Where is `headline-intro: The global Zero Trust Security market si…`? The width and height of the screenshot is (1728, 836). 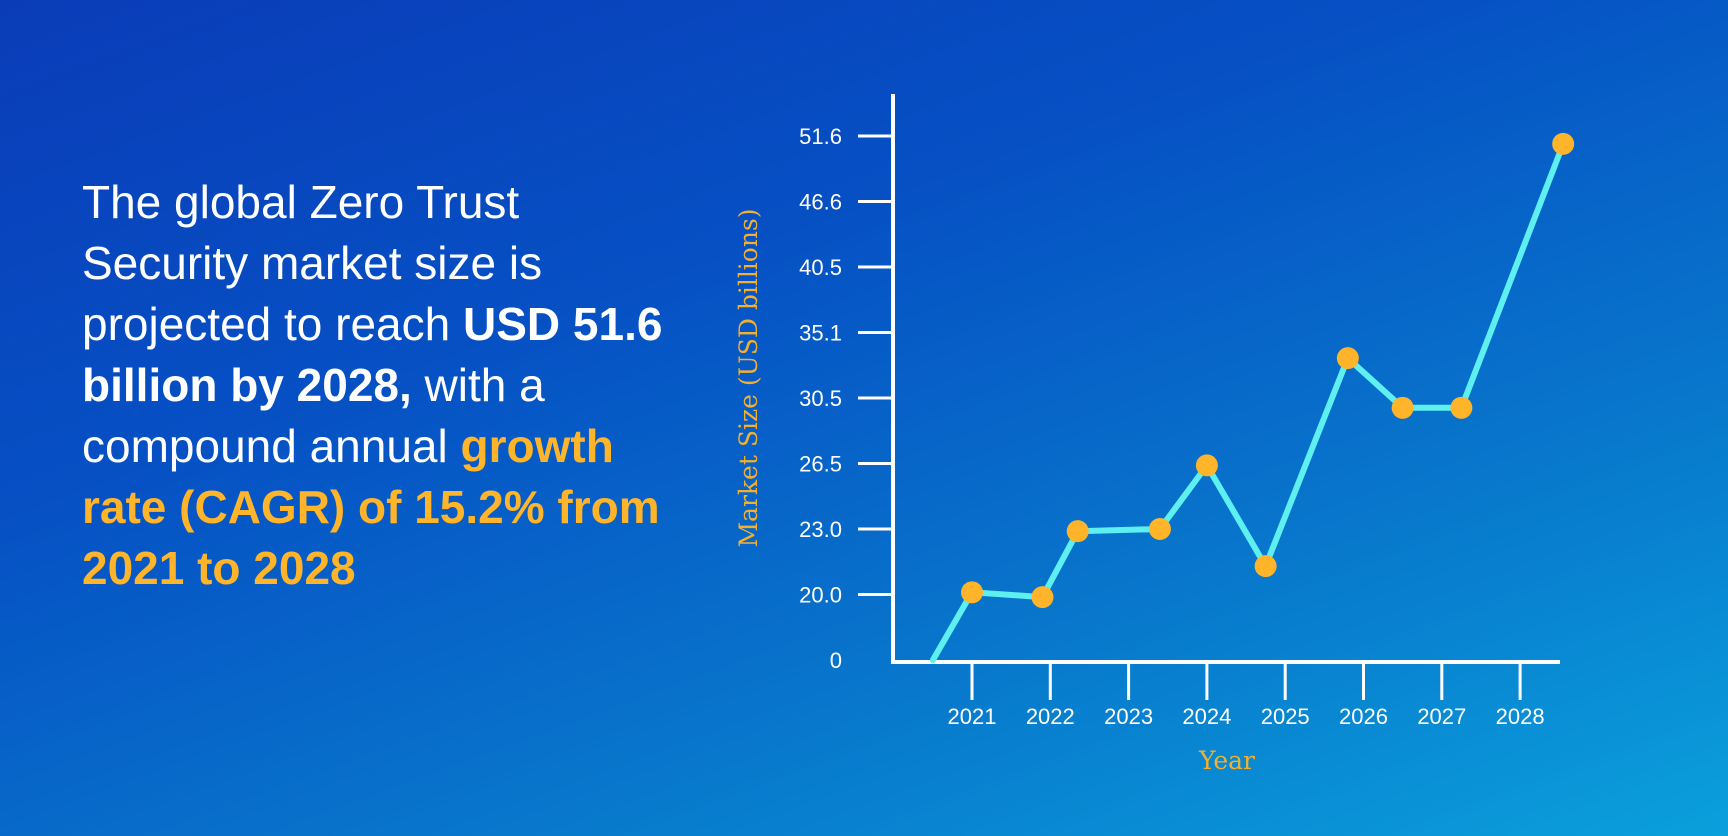
headline-intro: The global Zero Trust Security market si… is located at coordinates (312, 263).